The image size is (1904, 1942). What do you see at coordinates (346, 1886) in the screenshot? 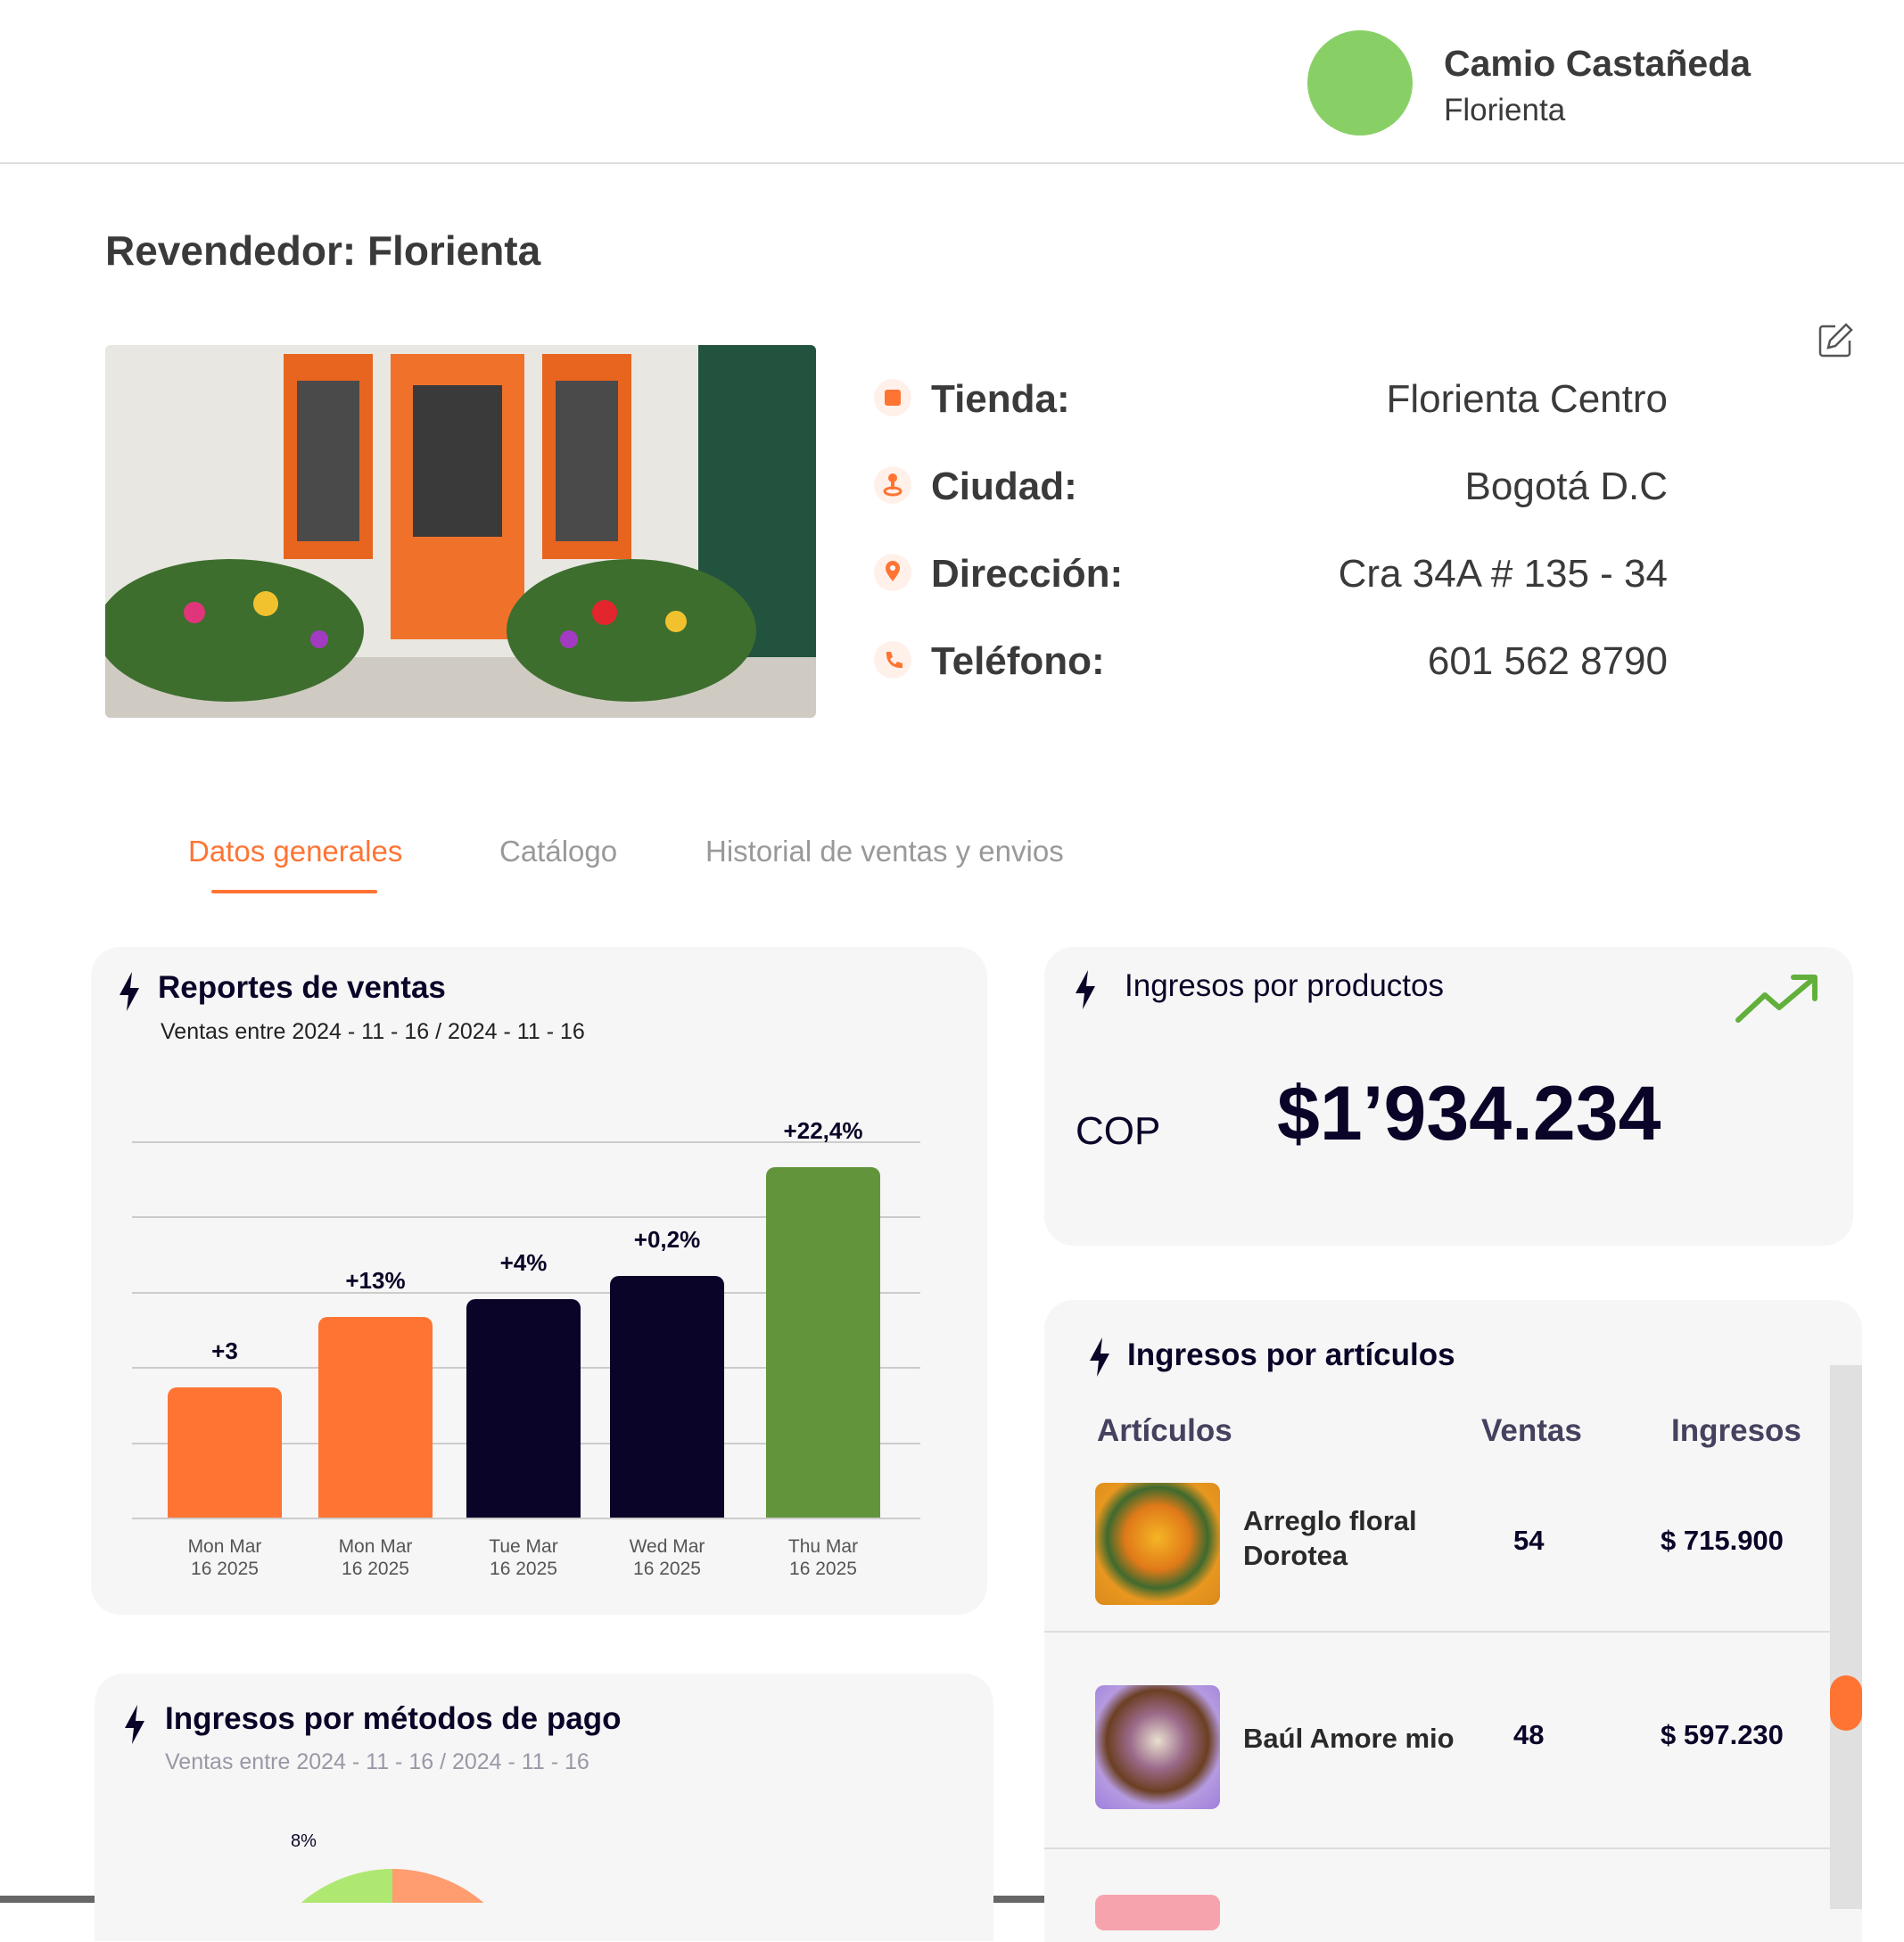
I see `pie-slice-green` at bounding box center [346, 1886].